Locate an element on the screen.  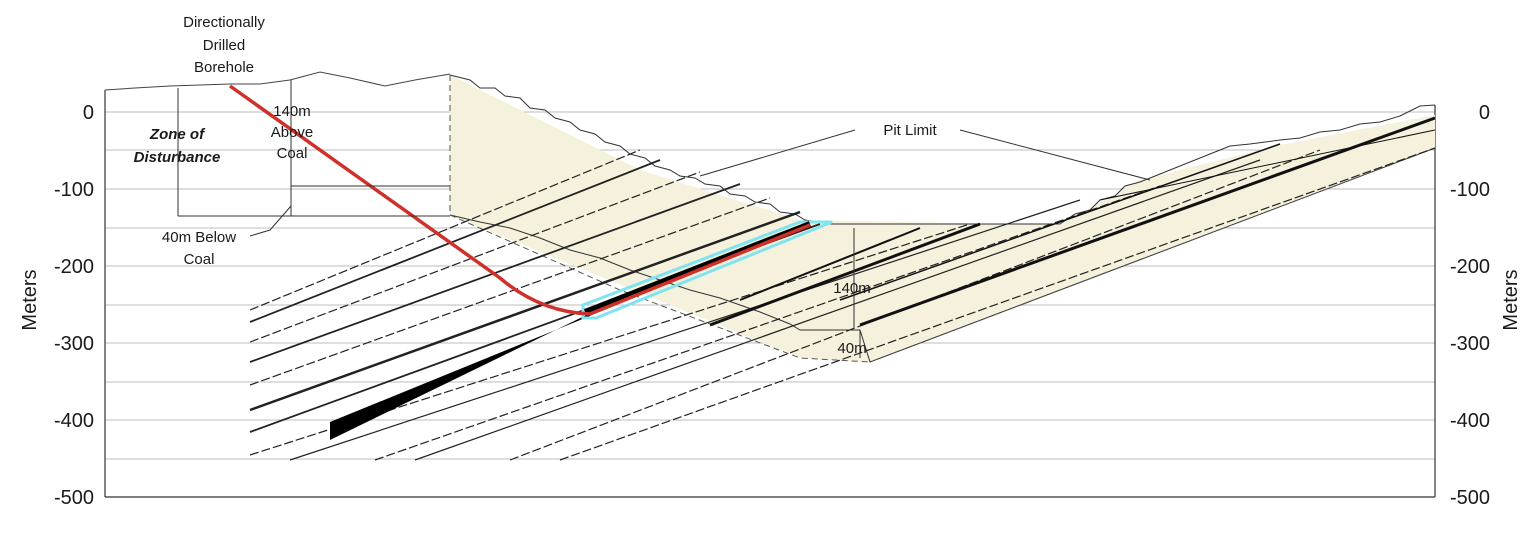
above-coal-line3: Coal is located at coordinates (292, 153).